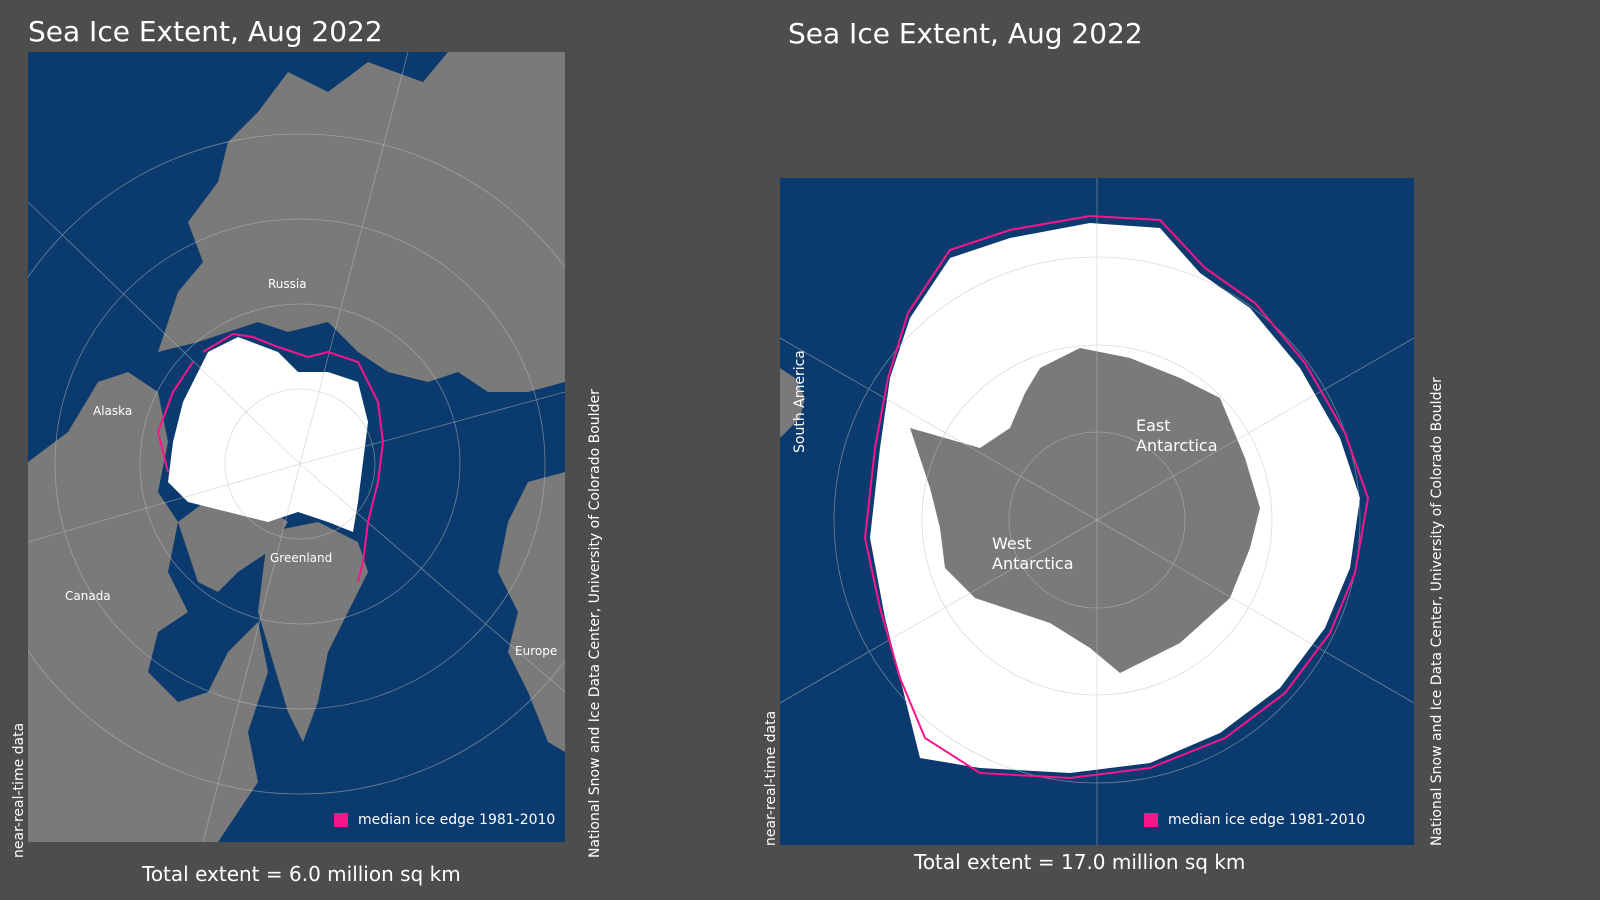 The height and width of the screenshot is (900, 1600). Describe the element at coordinates (148, 607) in the screenshot. I see `arctic-land-canada` at that location.